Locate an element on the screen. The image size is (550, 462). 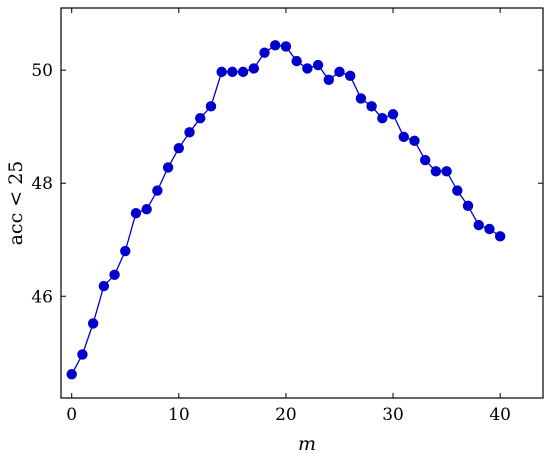
y-tick-label: 46 is located at coordinates (42, 297).